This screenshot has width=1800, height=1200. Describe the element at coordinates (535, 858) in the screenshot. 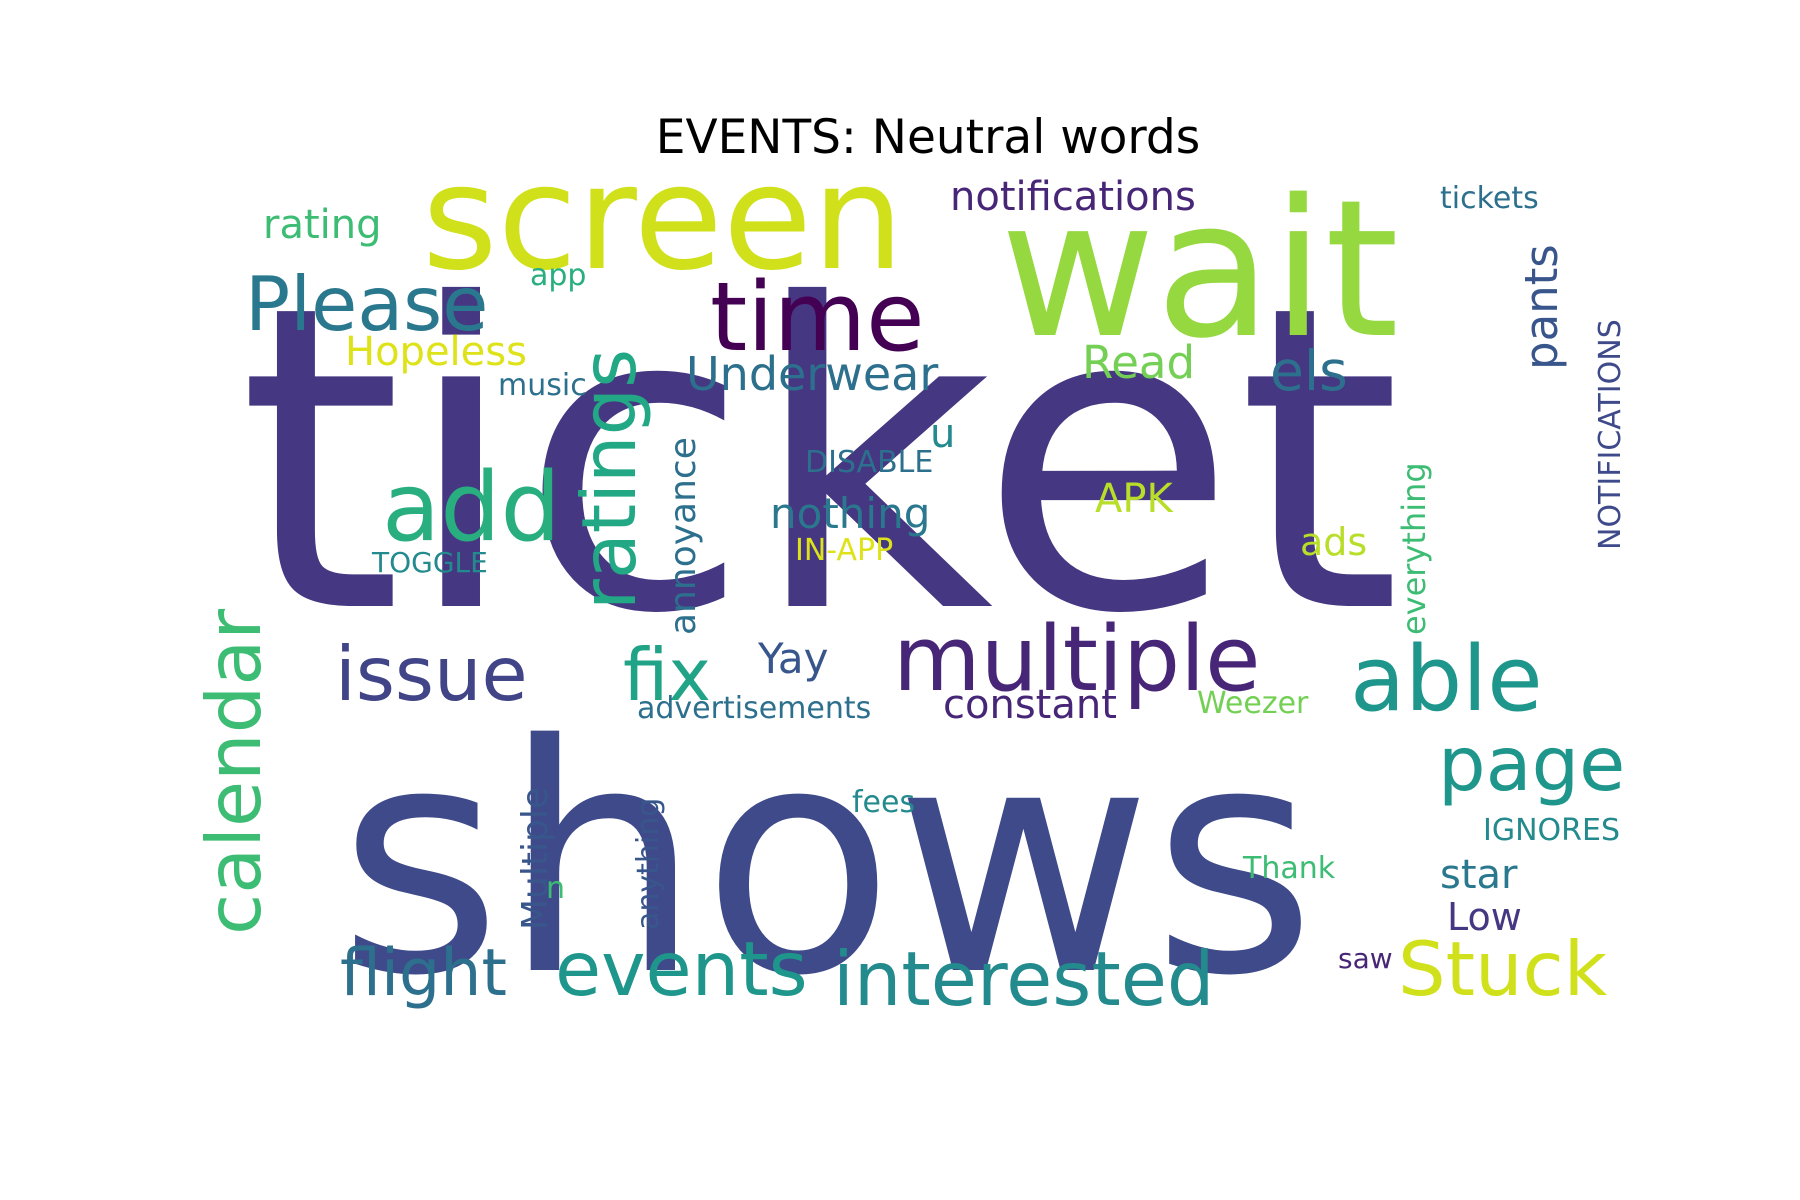

I see `word-multiple: Multiple` at that location.